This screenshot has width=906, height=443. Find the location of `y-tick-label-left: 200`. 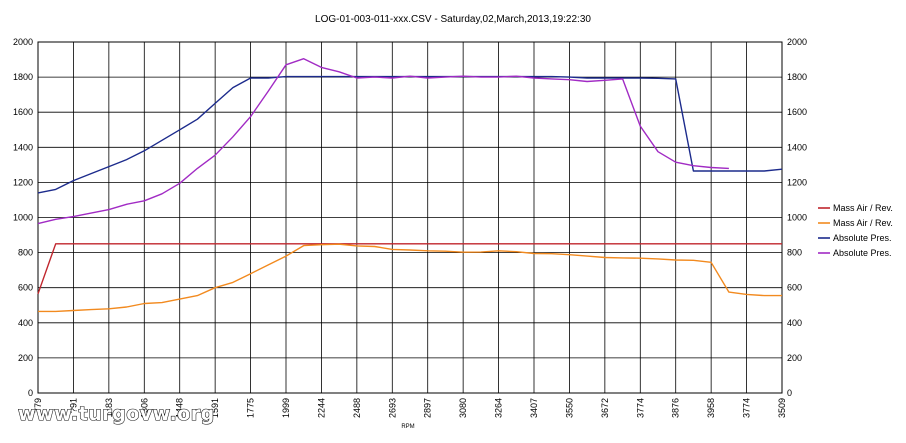

y-tick-label-left: 200 is located at coordinates (25, 358).